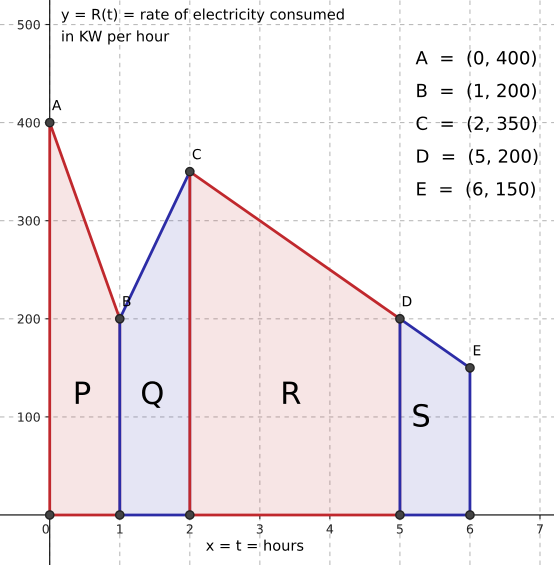  Describe the element at coordinates (477, 350) in the screenshot. I see `annotation: E` at that location.